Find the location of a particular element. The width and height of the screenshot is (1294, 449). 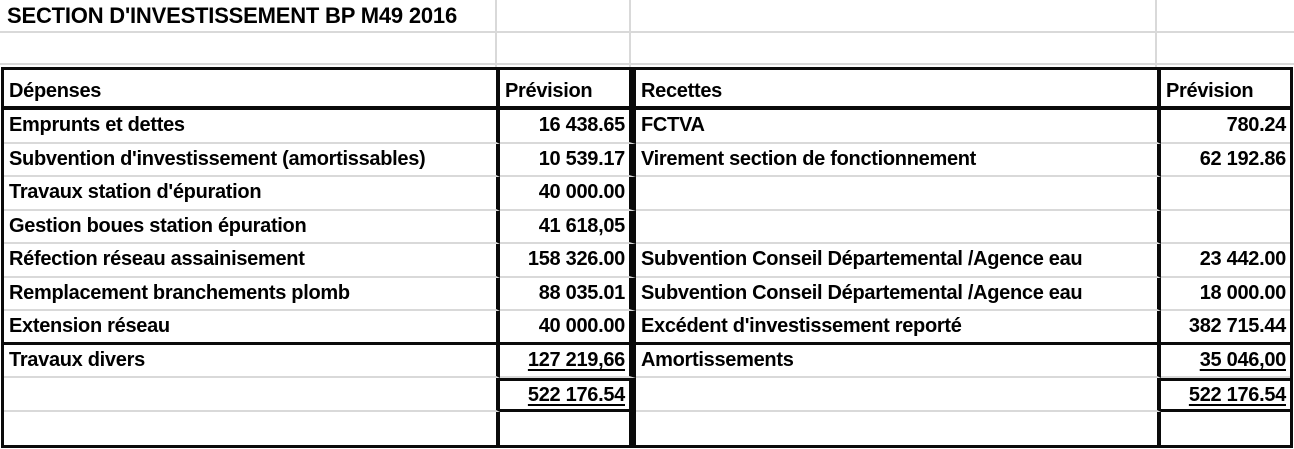

depenses-value-cell: 10 539.17 is located at coordinates (568, 160).